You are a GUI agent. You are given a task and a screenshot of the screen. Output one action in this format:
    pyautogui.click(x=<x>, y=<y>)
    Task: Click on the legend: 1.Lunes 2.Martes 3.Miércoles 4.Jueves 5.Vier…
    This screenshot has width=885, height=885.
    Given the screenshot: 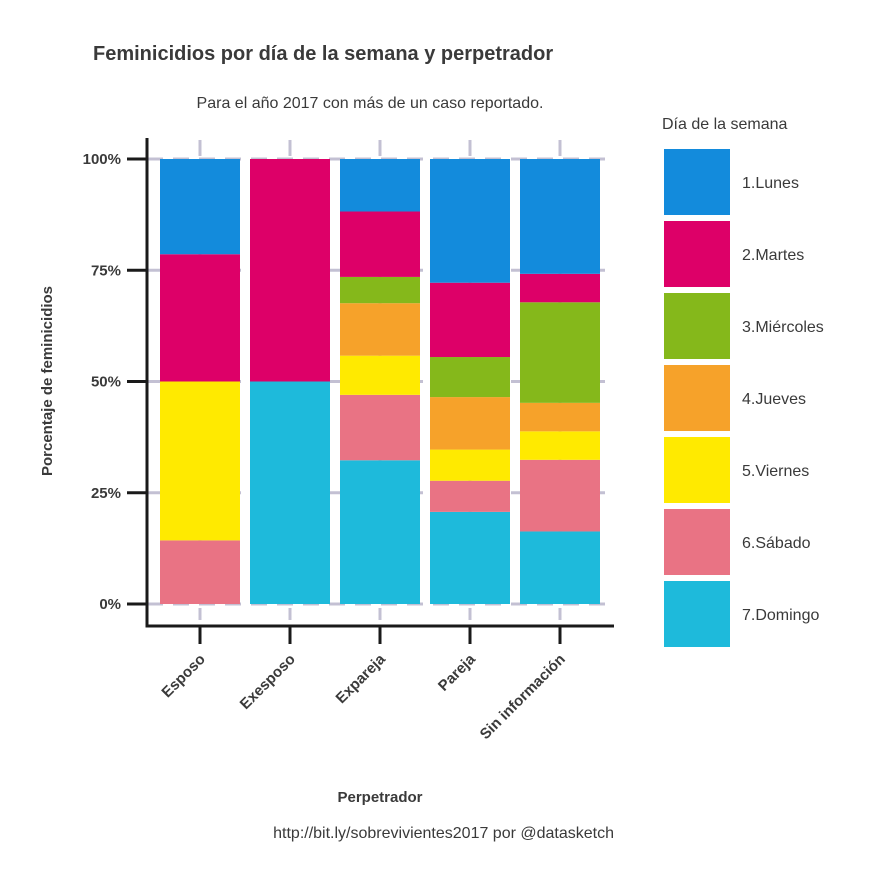 What is the action you would take?
    pyautogui.click(x=744, y=398)
    